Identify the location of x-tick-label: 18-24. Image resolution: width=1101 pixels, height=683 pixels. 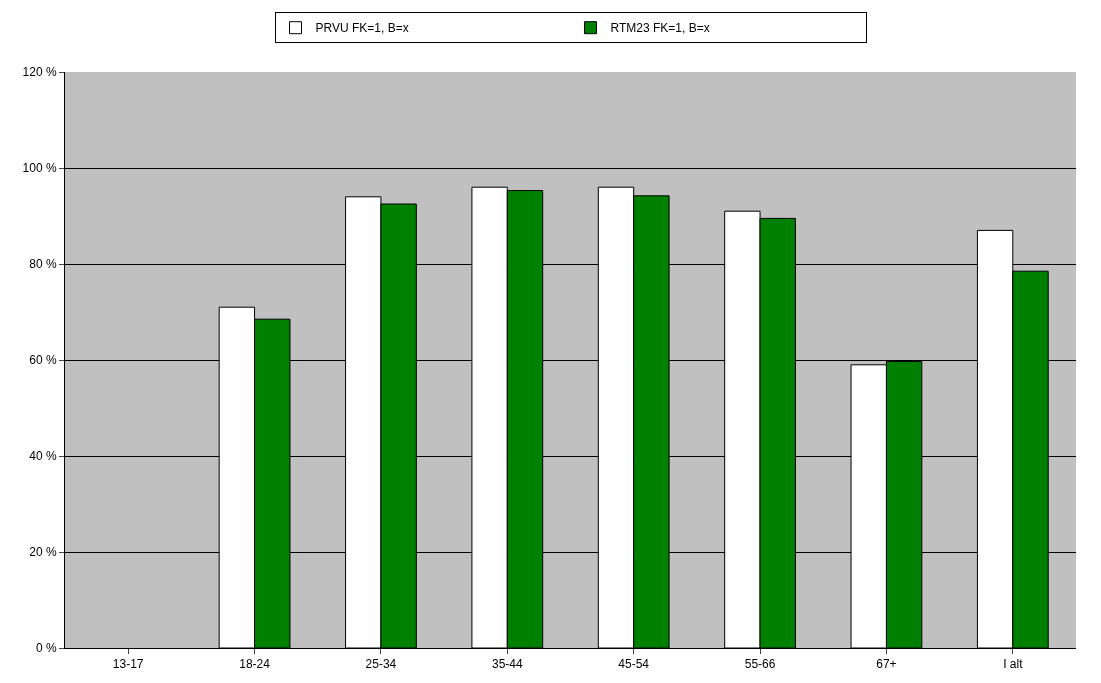
(255, 664).